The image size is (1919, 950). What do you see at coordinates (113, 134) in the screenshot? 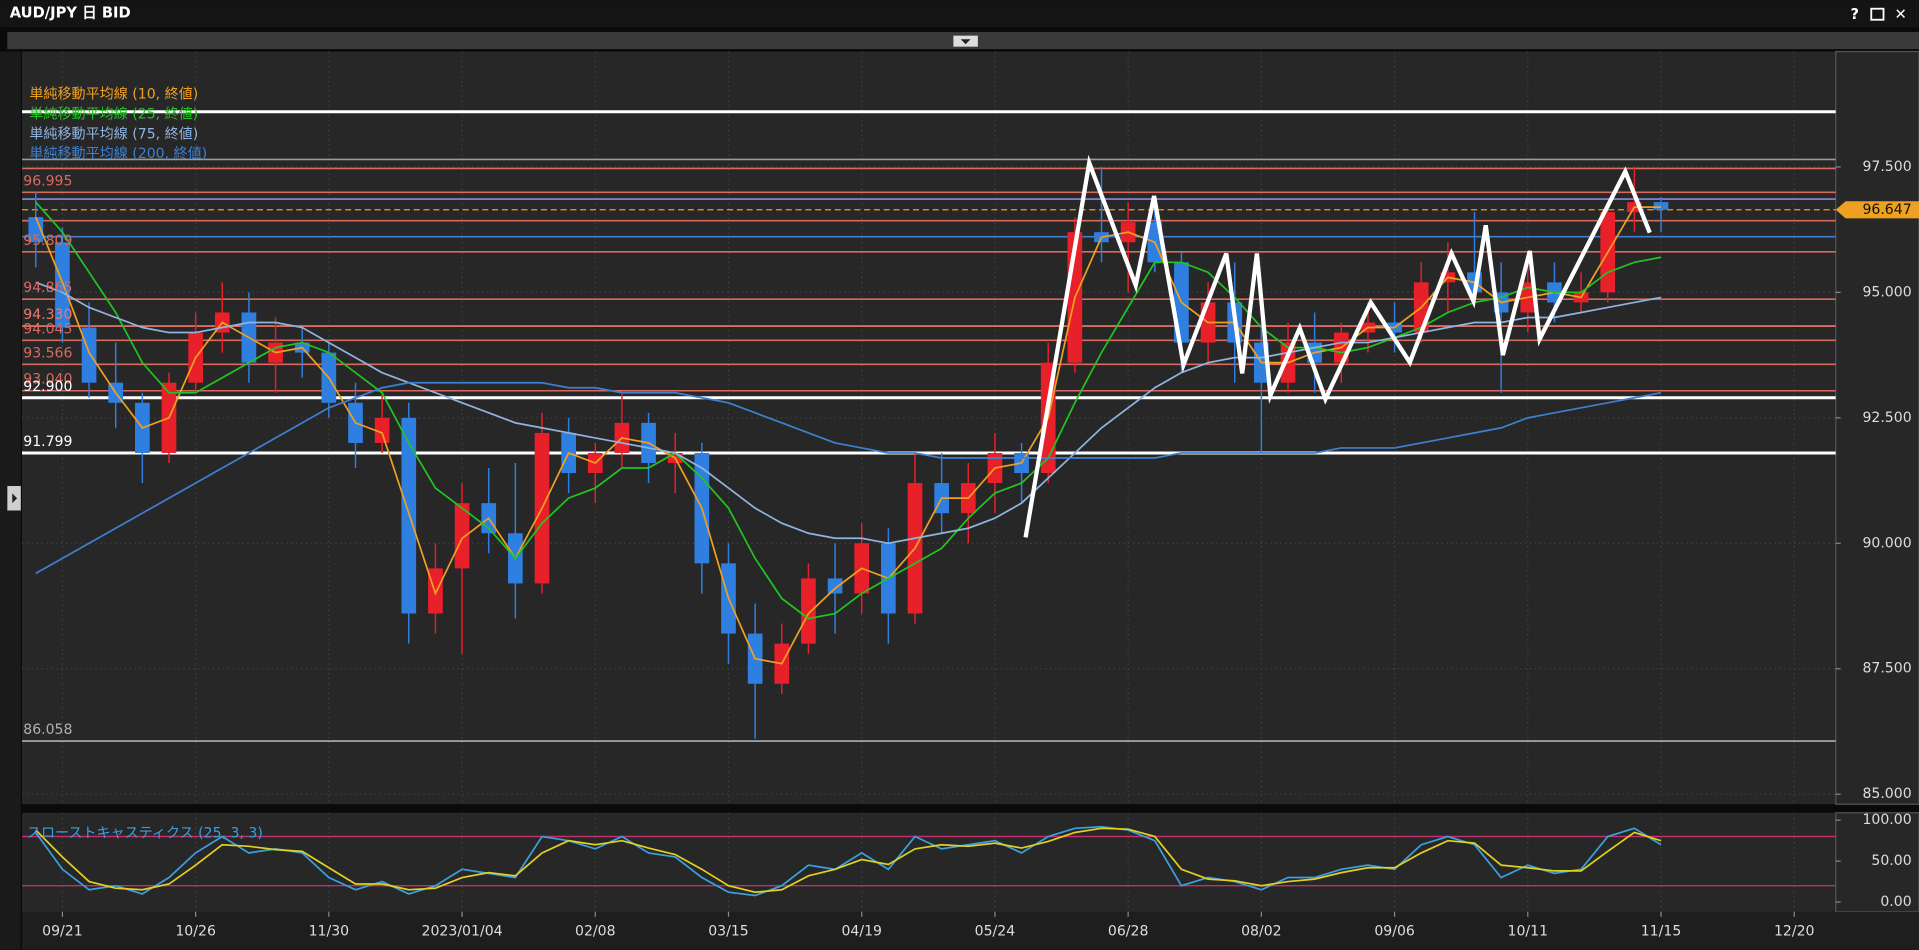
I see `legend-entry: 単純移動平均線 (75, 終値)` at bounding box center [113, 134].